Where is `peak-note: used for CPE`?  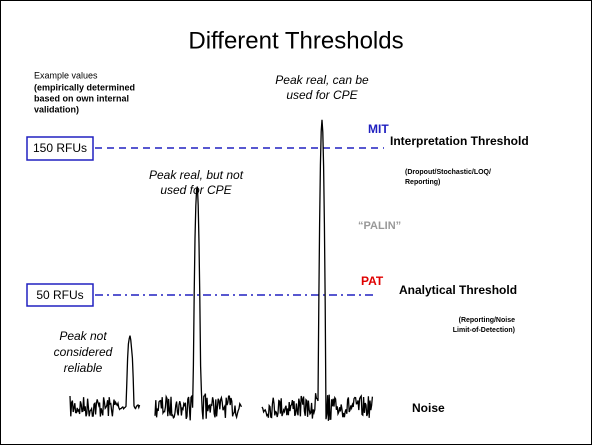
peak-note: used for CPE is located at coordinates (322, 95).